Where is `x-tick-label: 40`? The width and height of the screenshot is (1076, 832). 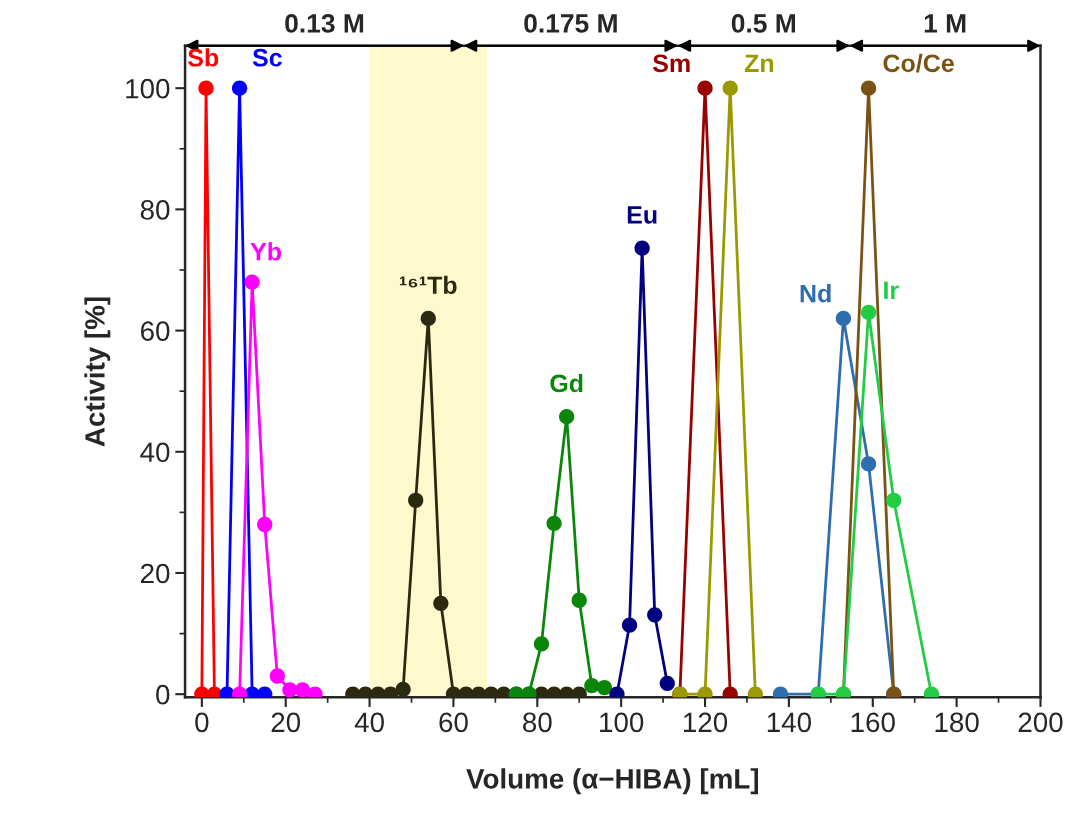
x-tick-label: 40 is located at coordinates (369, 722).